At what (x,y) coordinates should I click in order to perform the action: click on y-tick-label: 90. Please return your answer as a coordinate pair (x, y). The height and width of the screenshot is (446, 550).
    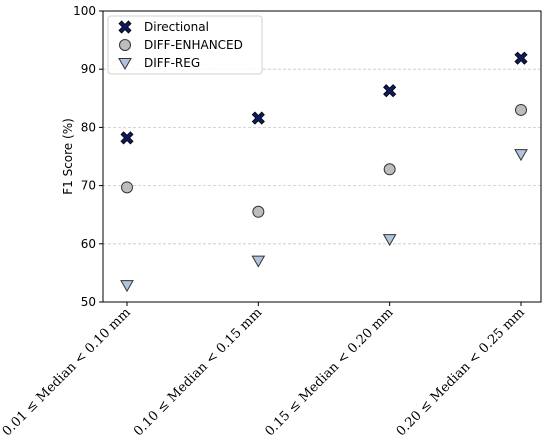
    Looking at the image, I should click on (88, 69).